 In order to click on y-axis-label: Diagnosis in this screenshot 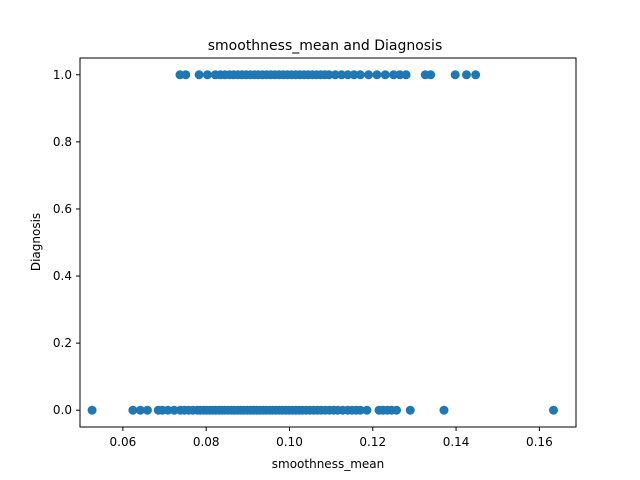, I will do `click(36, 242)`.